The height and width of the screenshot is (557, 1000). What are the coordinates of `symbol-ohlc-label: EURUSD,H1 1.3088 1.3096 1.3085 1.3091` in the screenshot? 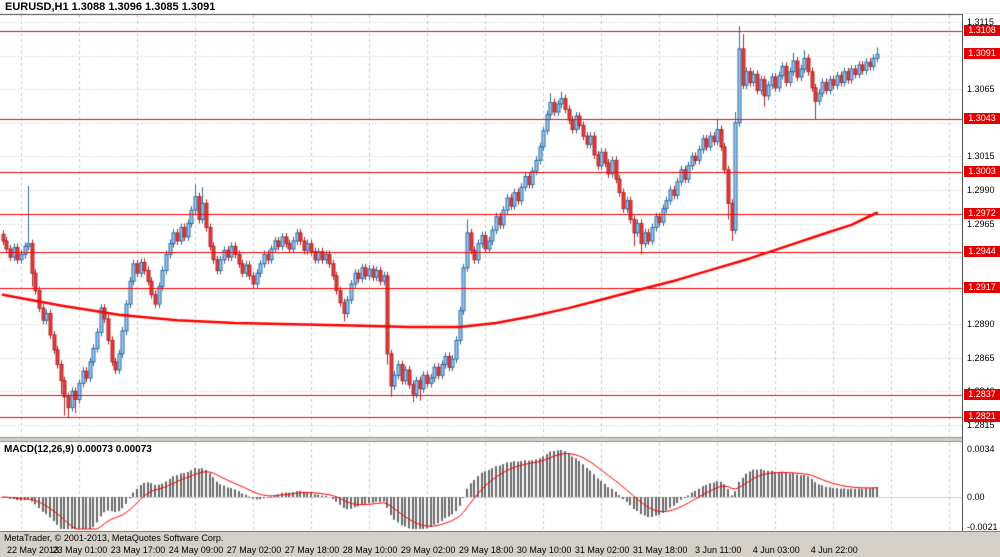 It's located at (110, 7).